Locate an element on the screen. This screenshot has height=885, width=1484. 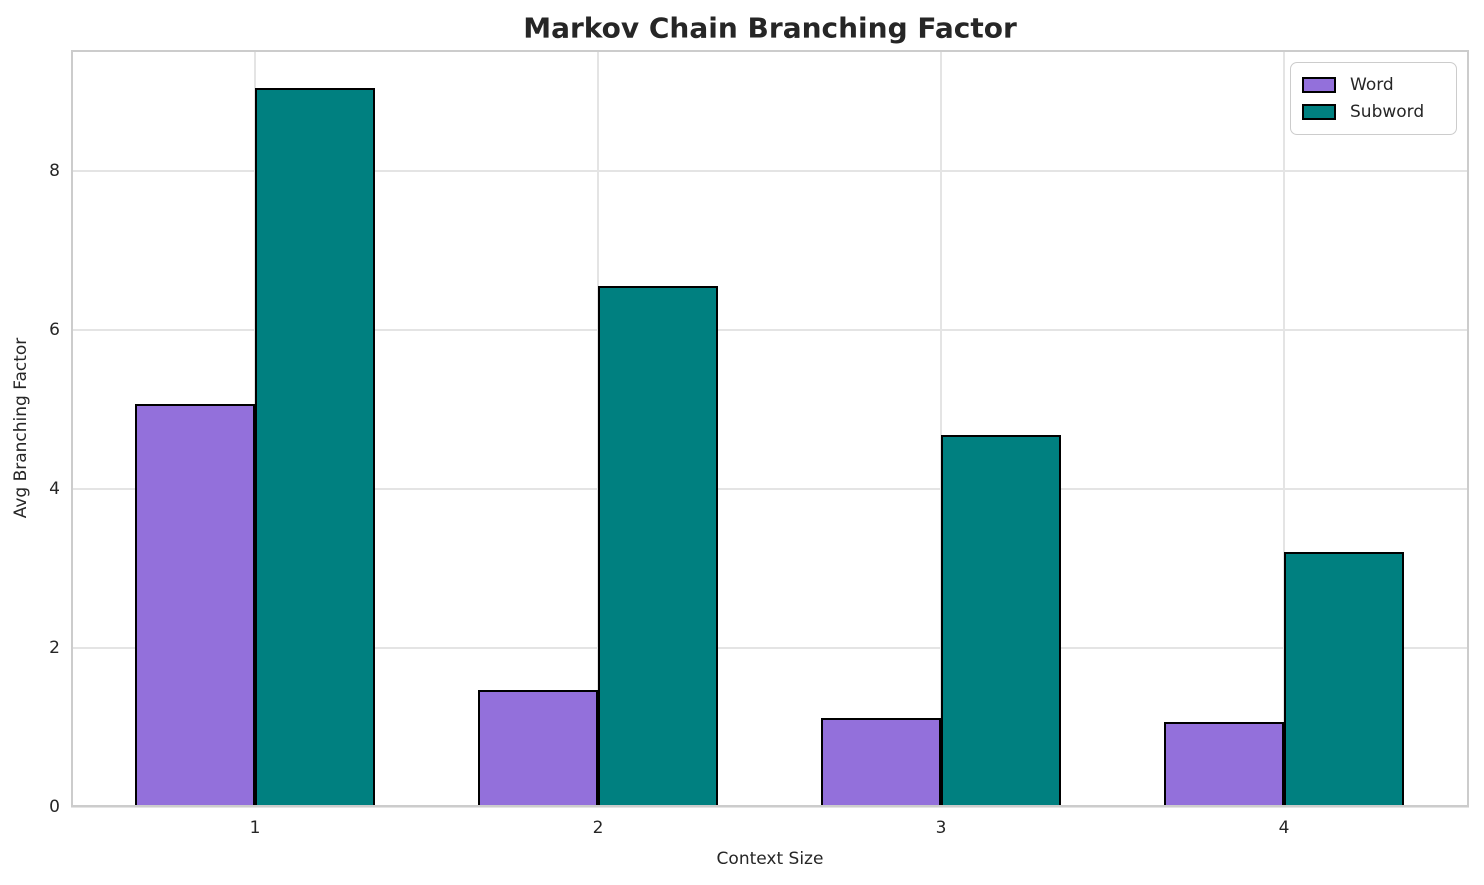
legend-label-subword: Subword is located at coordinates (1387, 112).